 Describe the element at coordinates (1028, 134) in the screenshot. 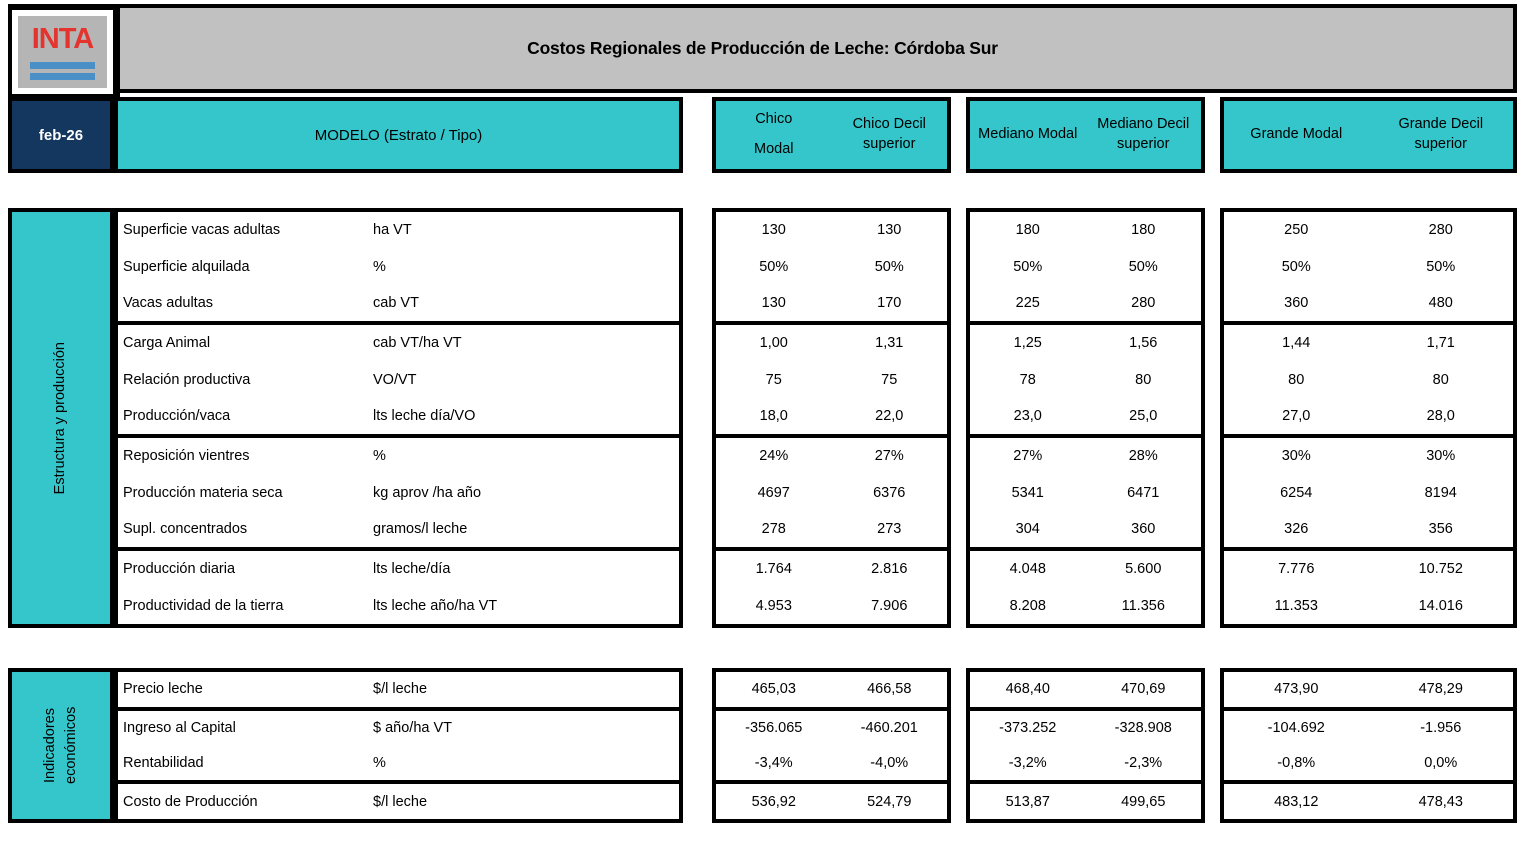

I see `column-header-text: Mediano Modal` at that location.